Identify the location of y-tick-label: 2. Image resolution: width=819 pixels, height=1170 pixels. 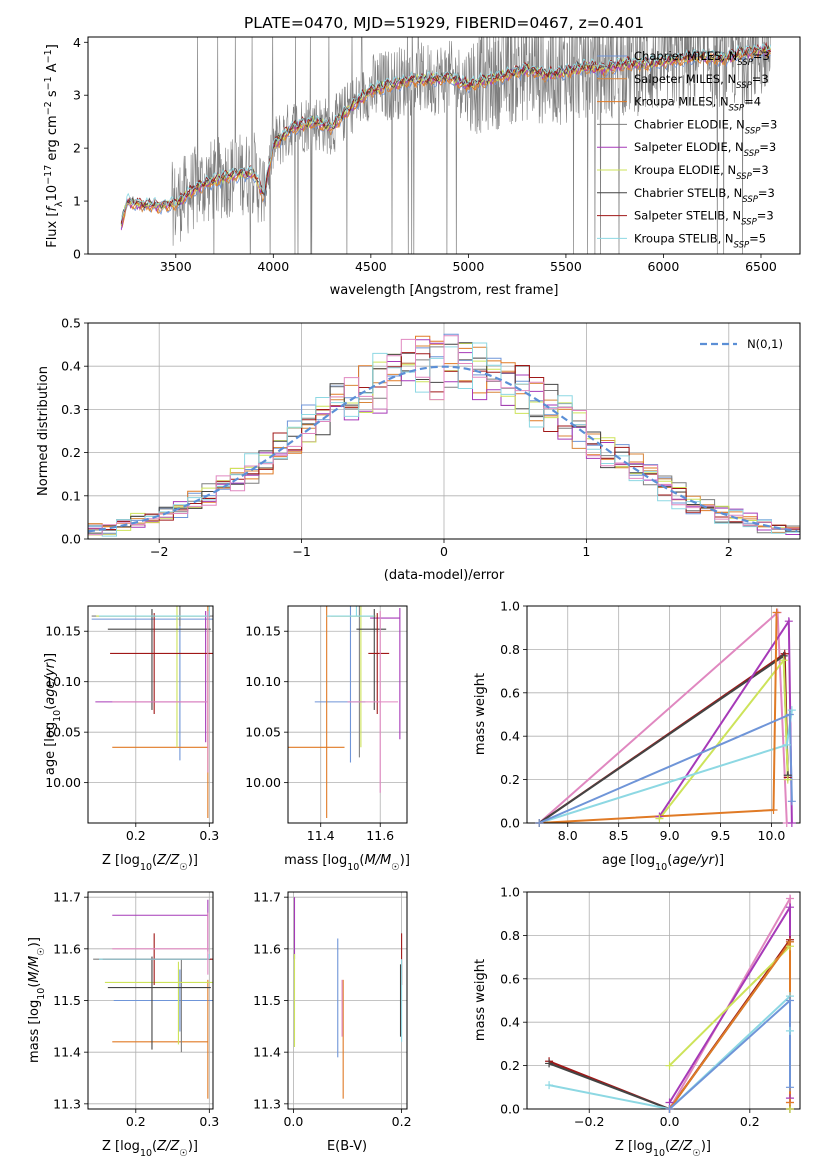
(77, 148).